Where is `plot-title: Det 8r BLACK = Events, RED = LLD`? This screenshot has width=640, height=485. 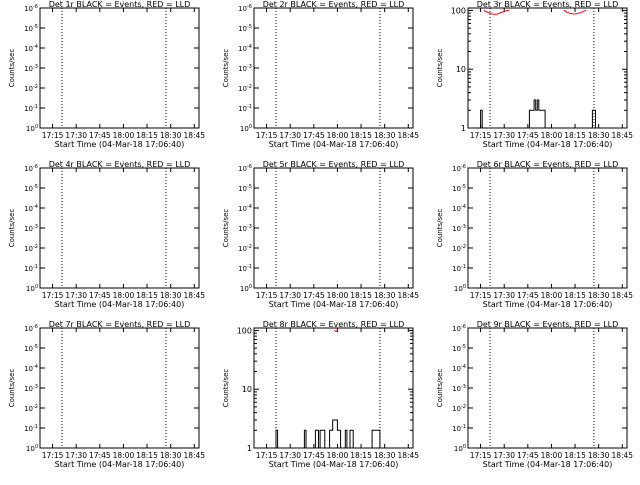
plot-title: Det 8r BLACK = Events, RED = LLD is located at coordinates (334, 324).